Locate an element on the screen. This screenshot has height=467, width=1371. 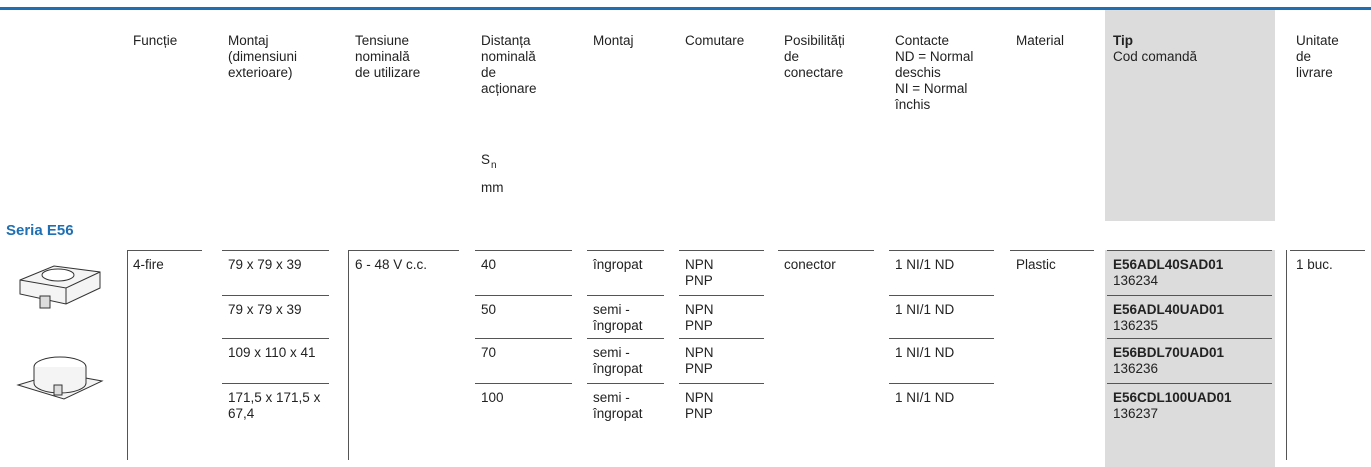
cell-text: 136237 is located at coordinates (1136, 413).